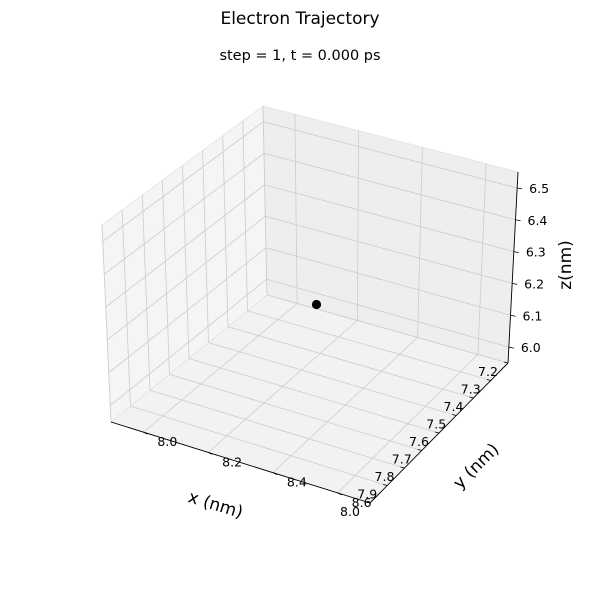 This screenshot has width=600, height=600. What do you see at coordinates (471, 389) in the screenshot?
I see `x-tick-label: 7.3` at bounding box center [471, 389].